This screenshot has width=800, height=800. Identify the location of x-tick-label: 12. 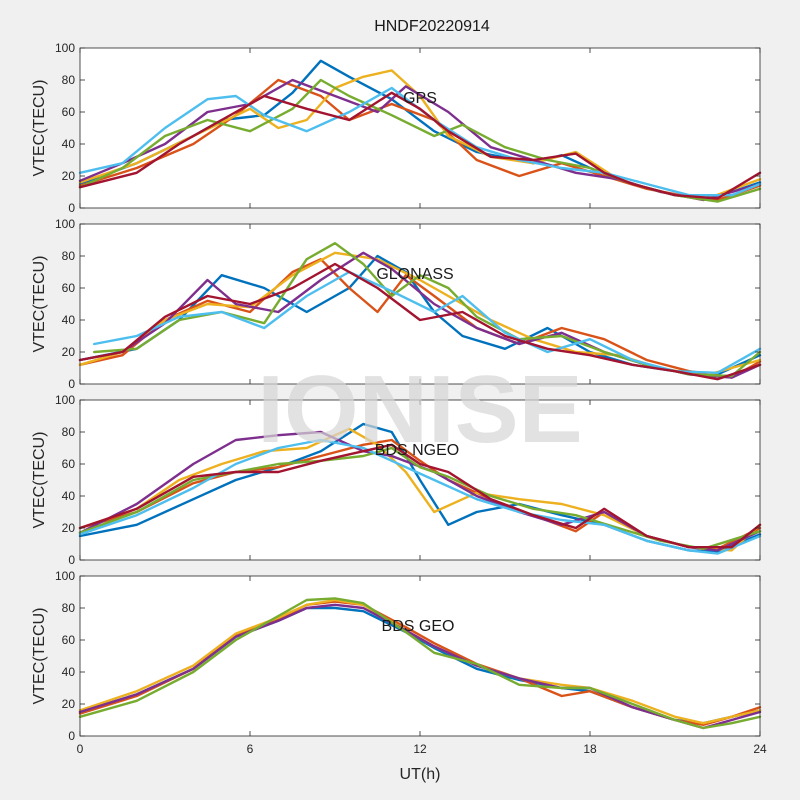
(420, 749).